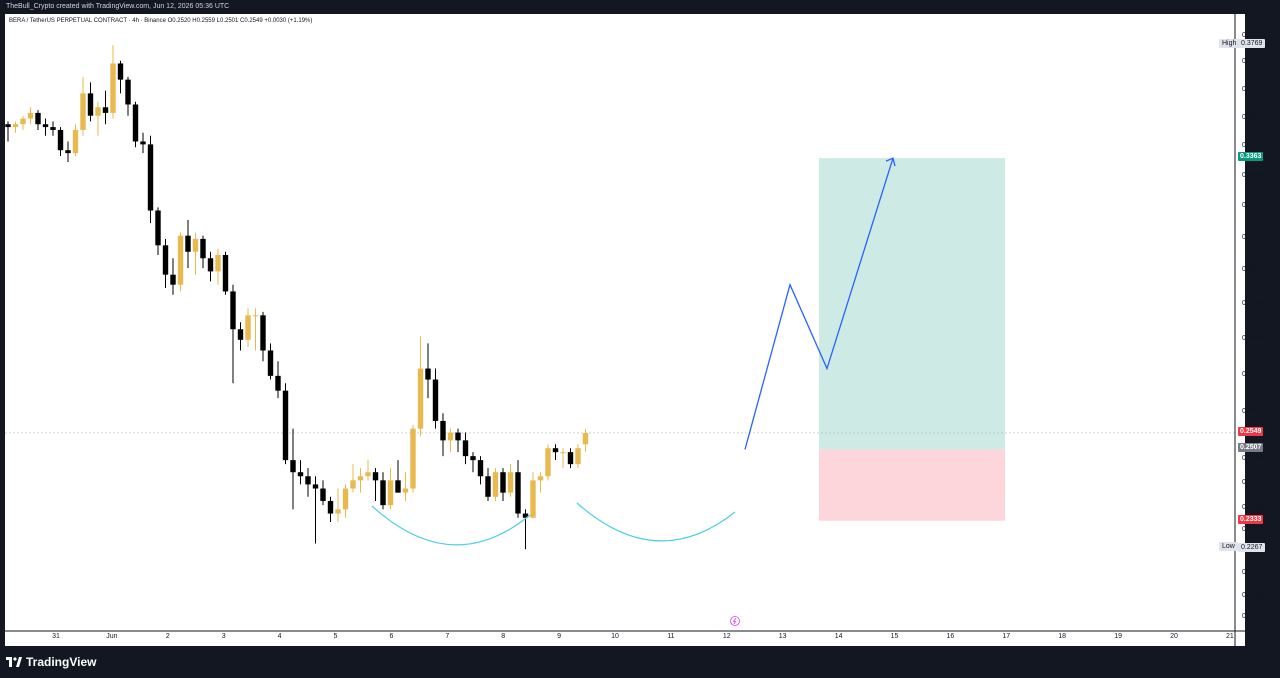  What do you see at coordinates (335, 636) in the screenshot?
I see `x-tick-label: 5` at bounding box center [335, 636].